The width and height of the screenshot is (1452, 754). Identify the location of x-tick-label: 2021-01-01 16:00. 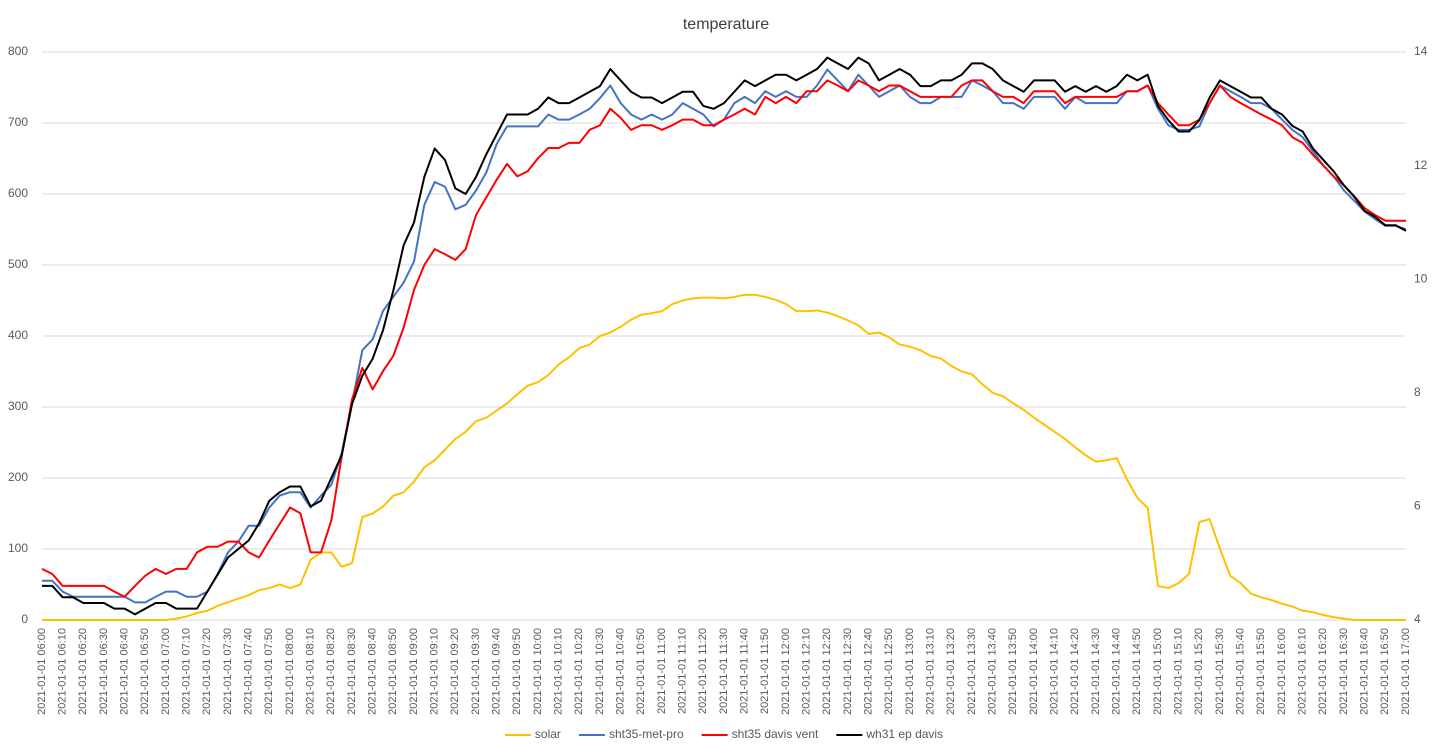
(1282, 671).